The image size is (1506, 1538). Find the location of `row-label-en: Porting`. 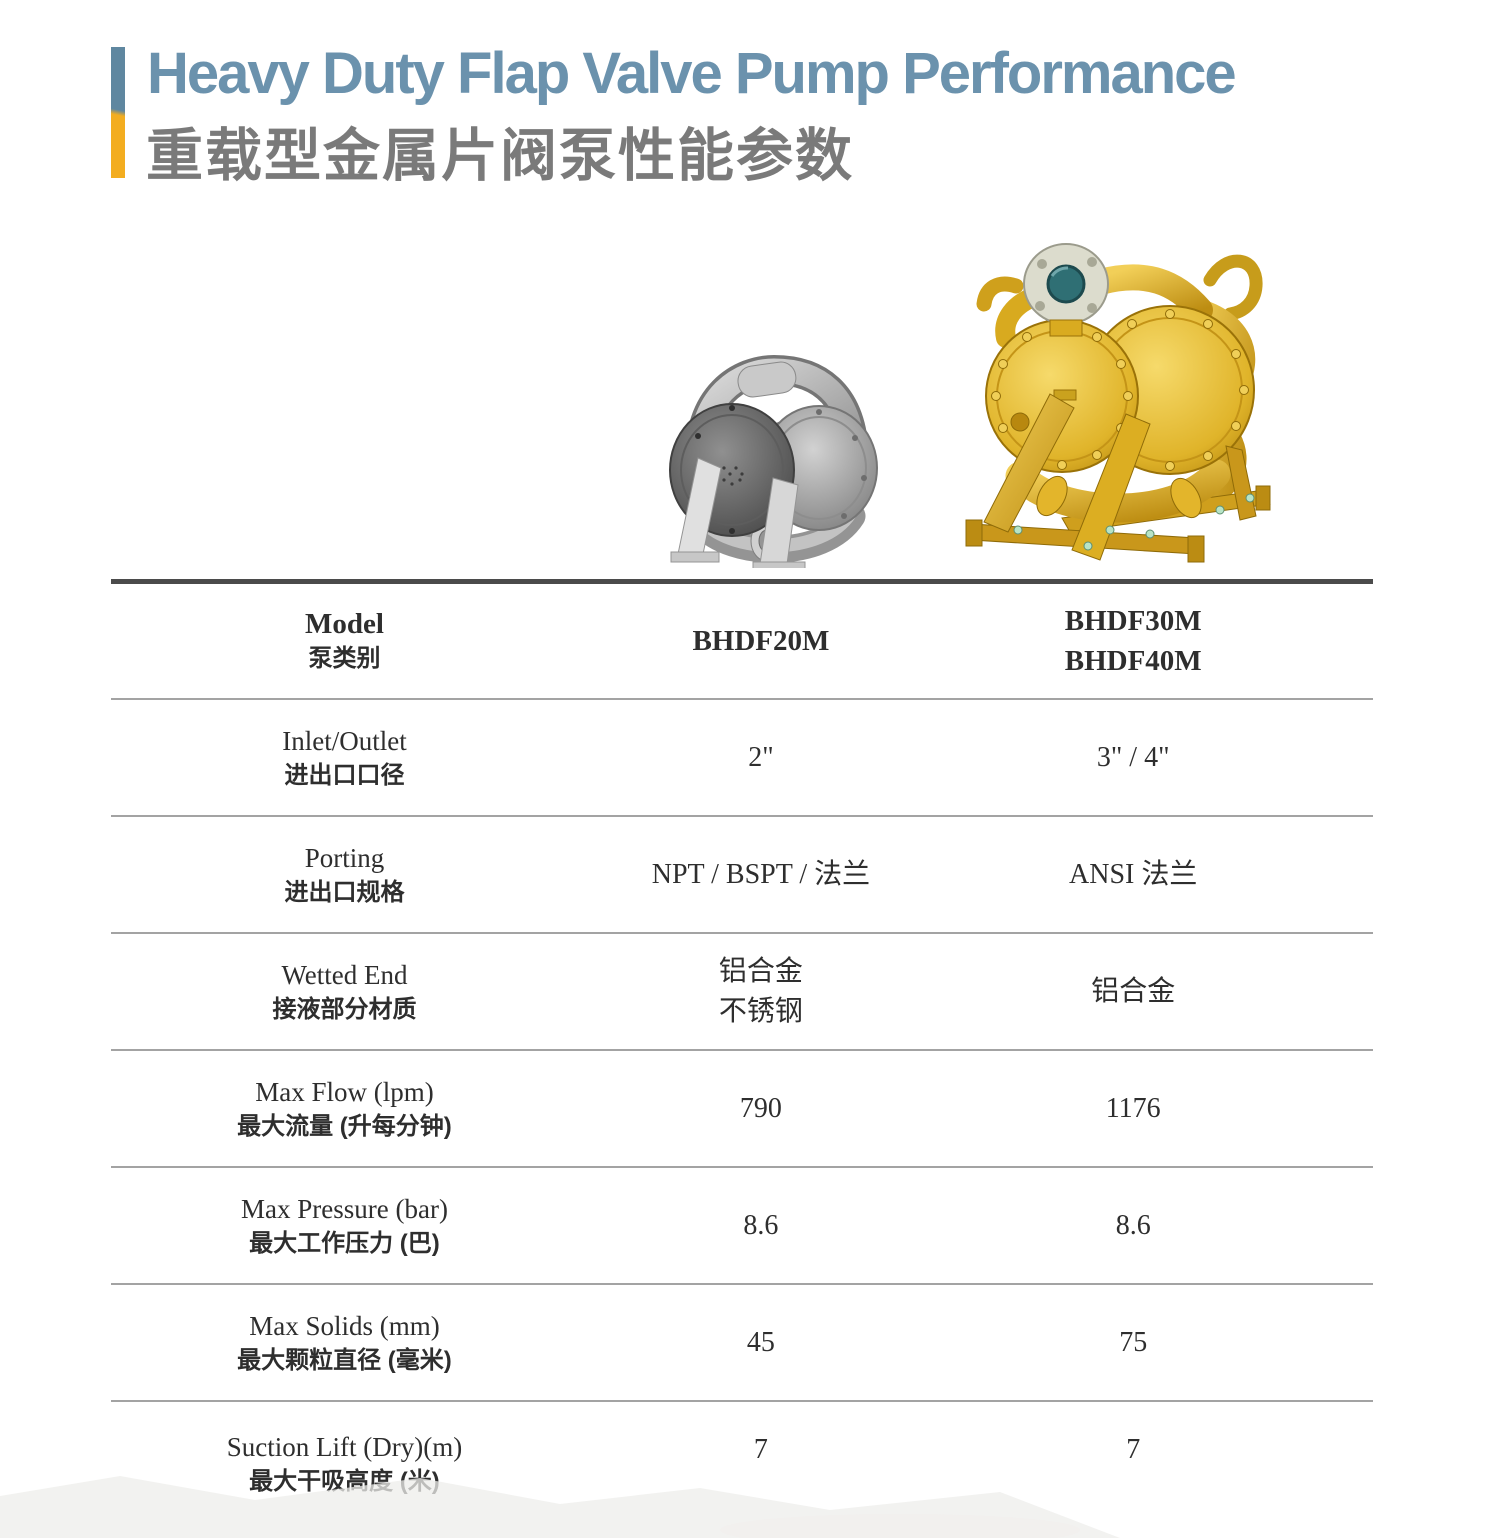

row-label-en: Porting is located at coordinates (344, 857).